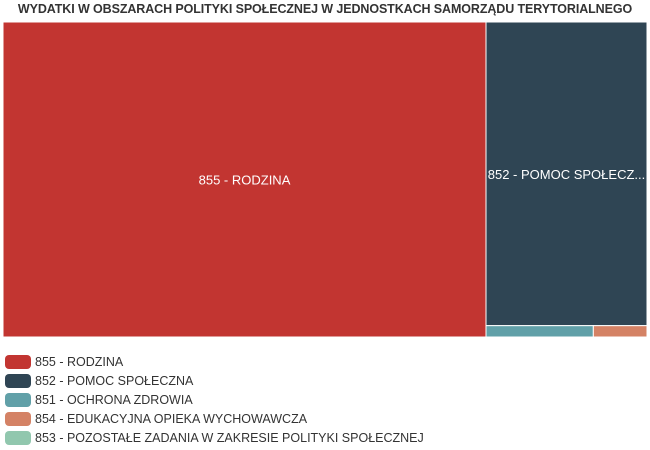 The width and height of the screenshot is (650, 450). I want to click on legend-label: 854 - EDUKACYJNA OPIEKA WYCHOWAWCZA, so click(171, 418).